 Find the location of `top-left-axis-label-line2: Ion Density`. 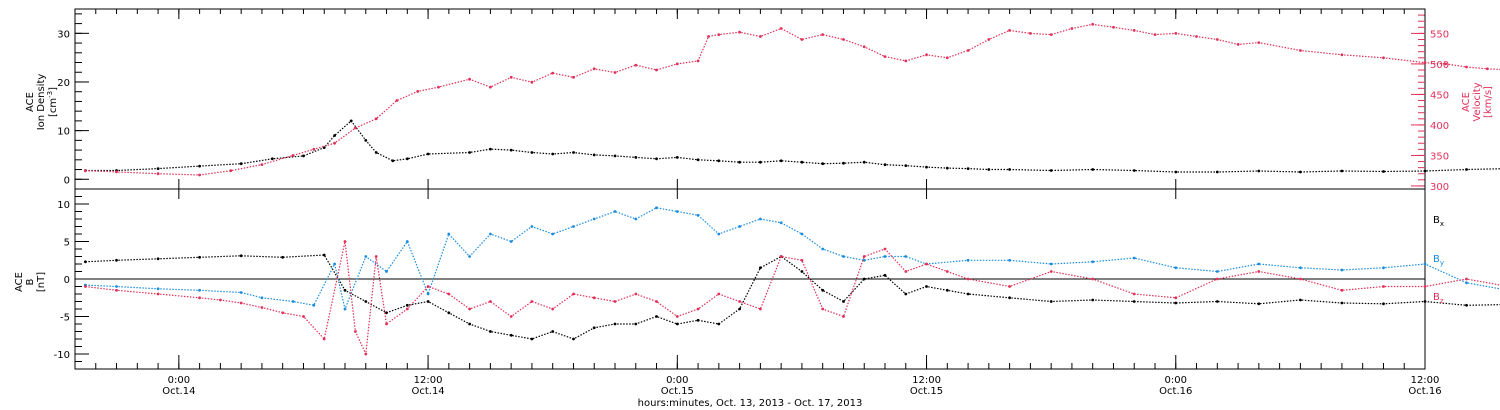

top-left-axis-label-line2: Ion Density is located at coordinates (41, 102).